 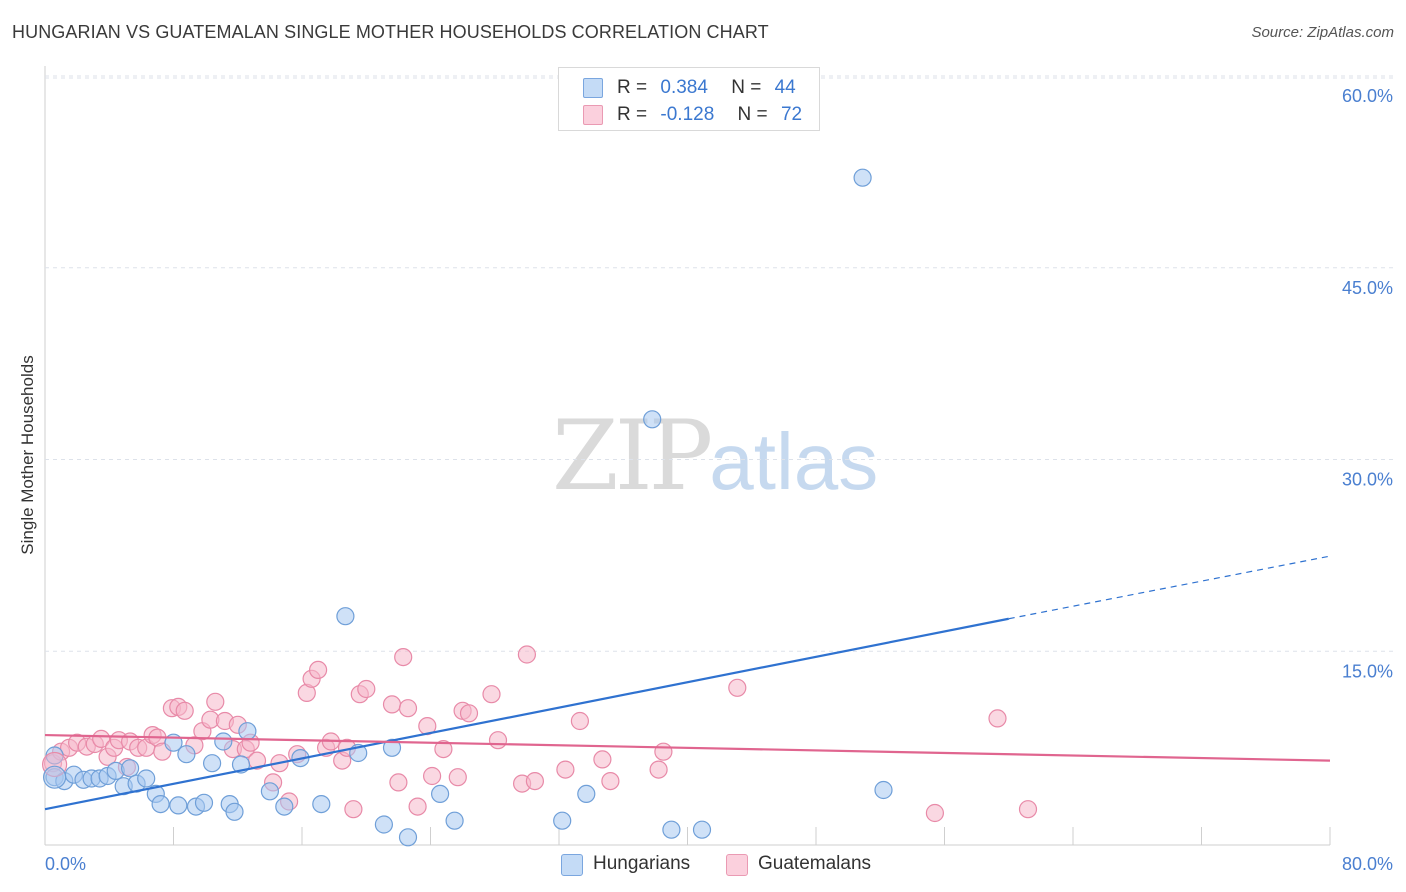 I want to click on x-tick-label: 0.0%, so click(x=65, y=864).